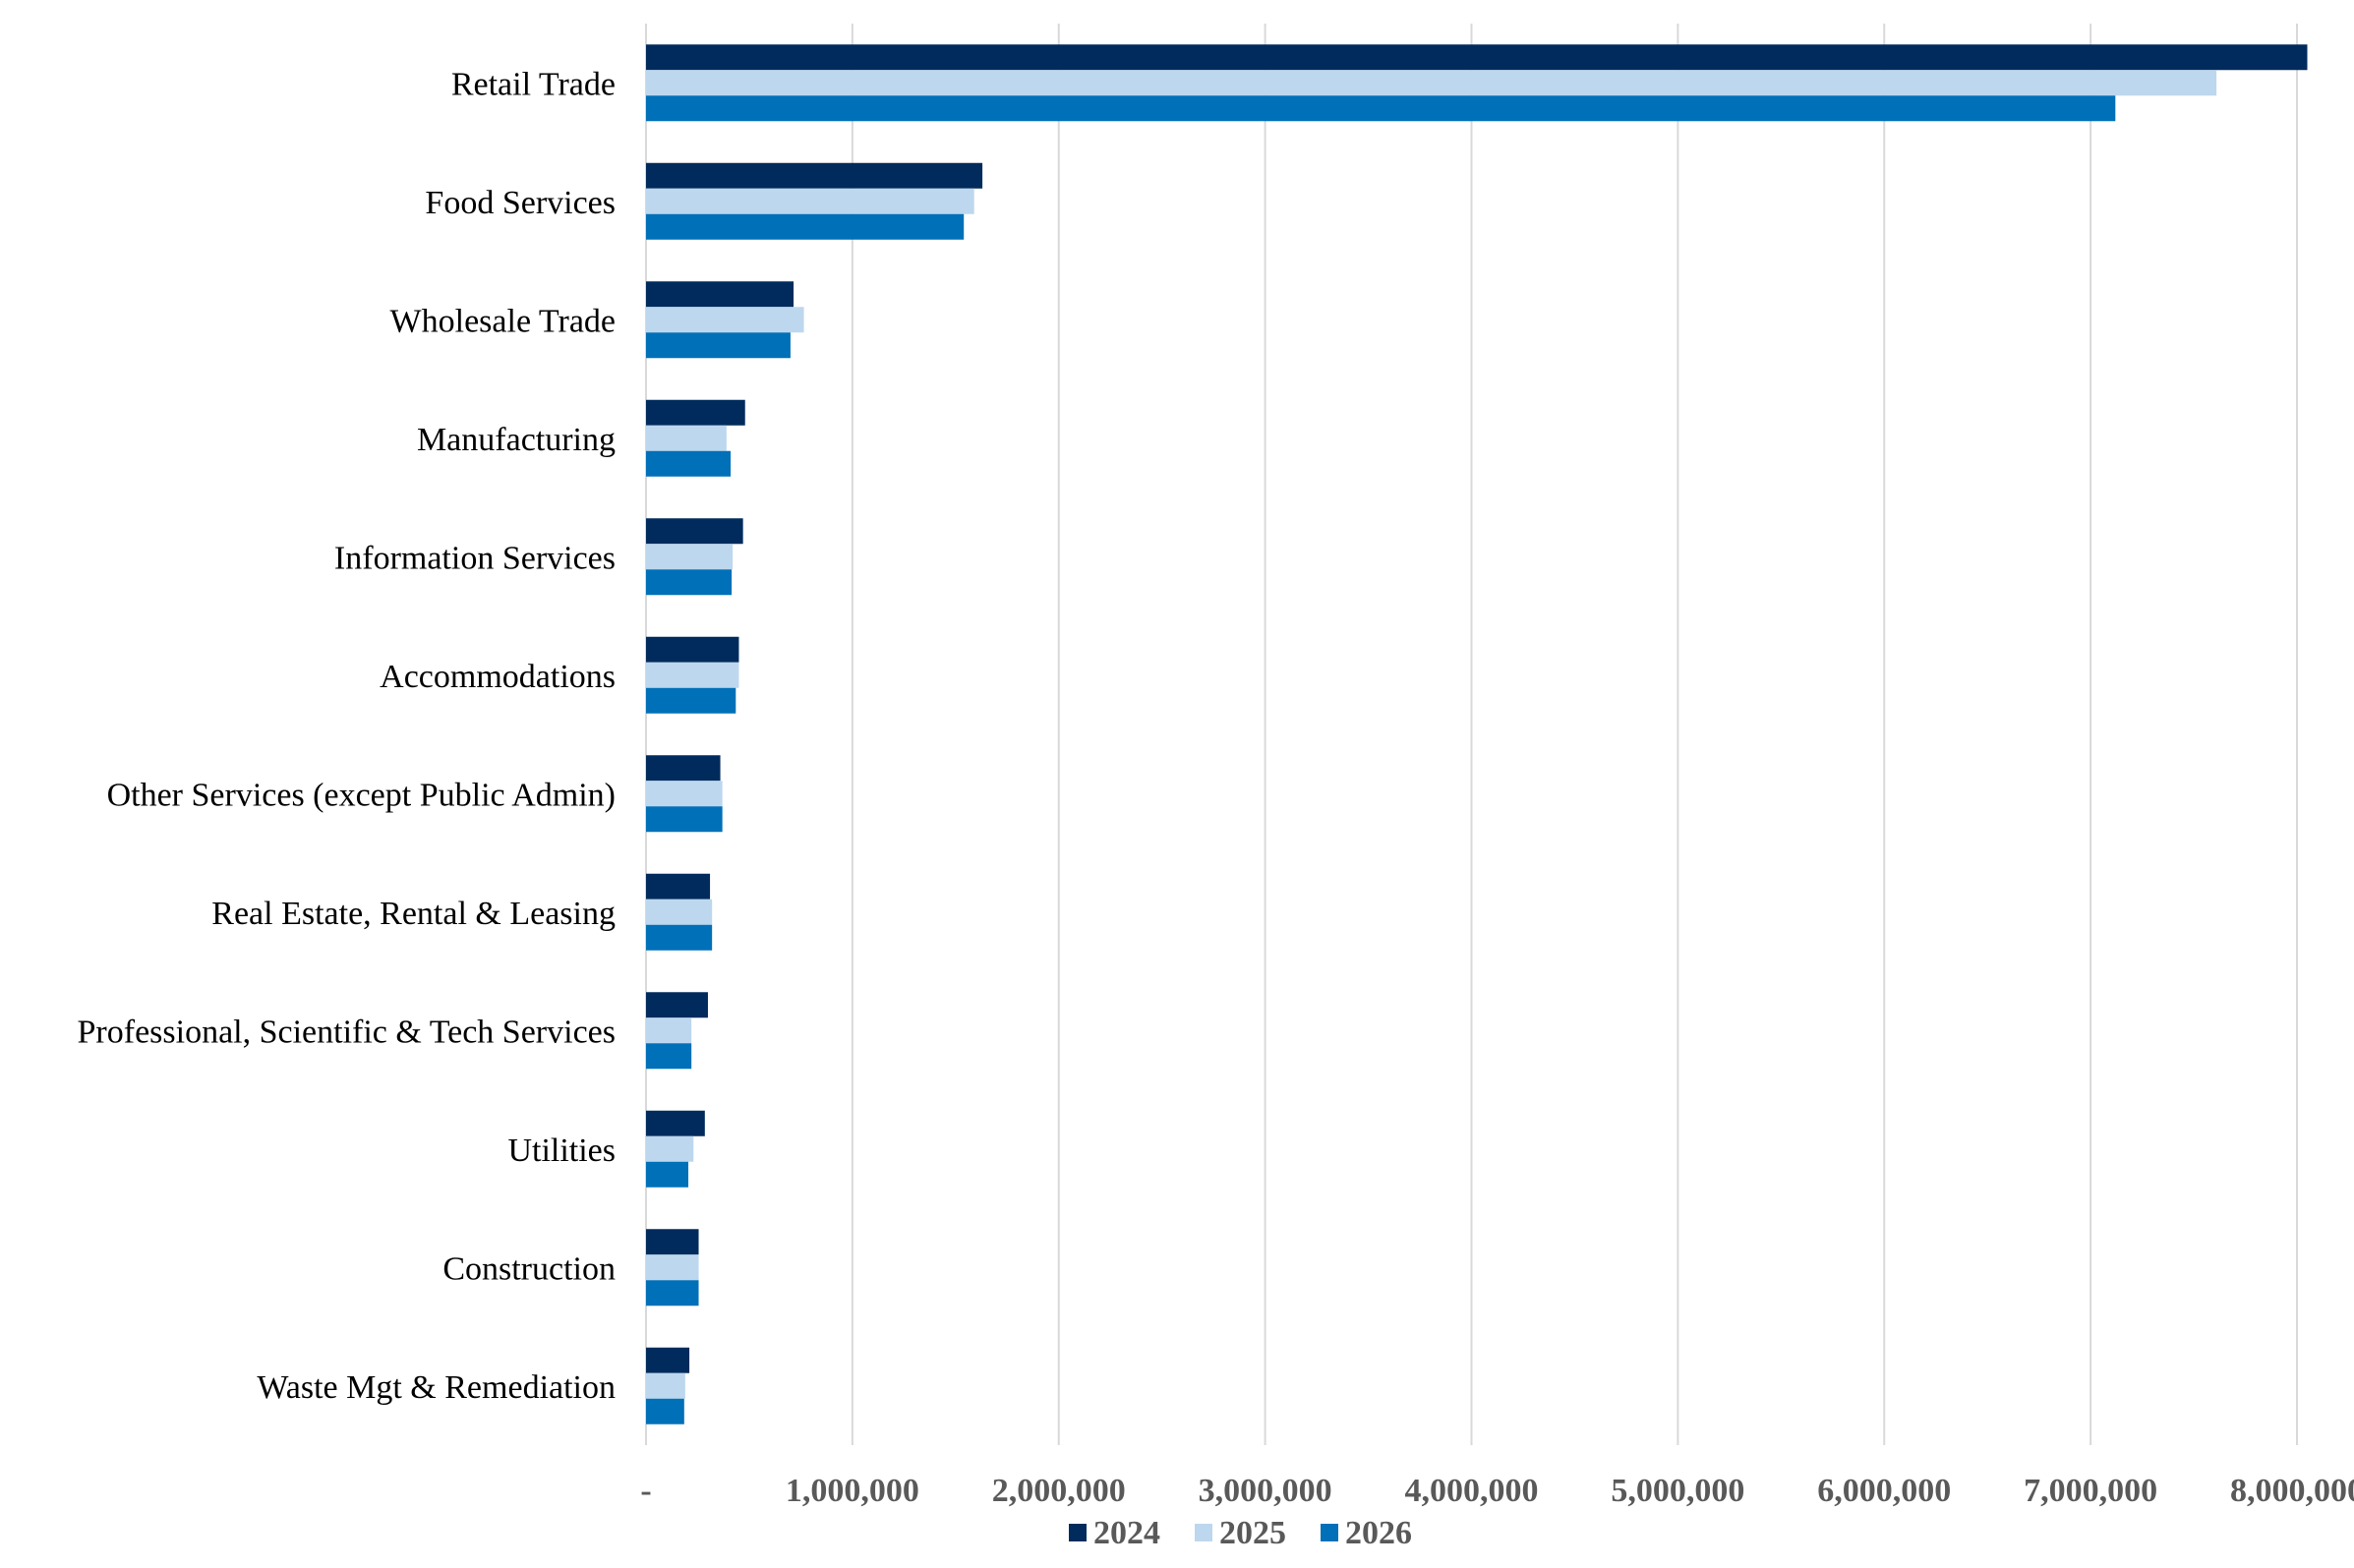 The image size is (2354, 1568). Describe the element at coordinates (1059, 1491) in the screenshot. I see `x-tick-label: 2,000,000` at that location.